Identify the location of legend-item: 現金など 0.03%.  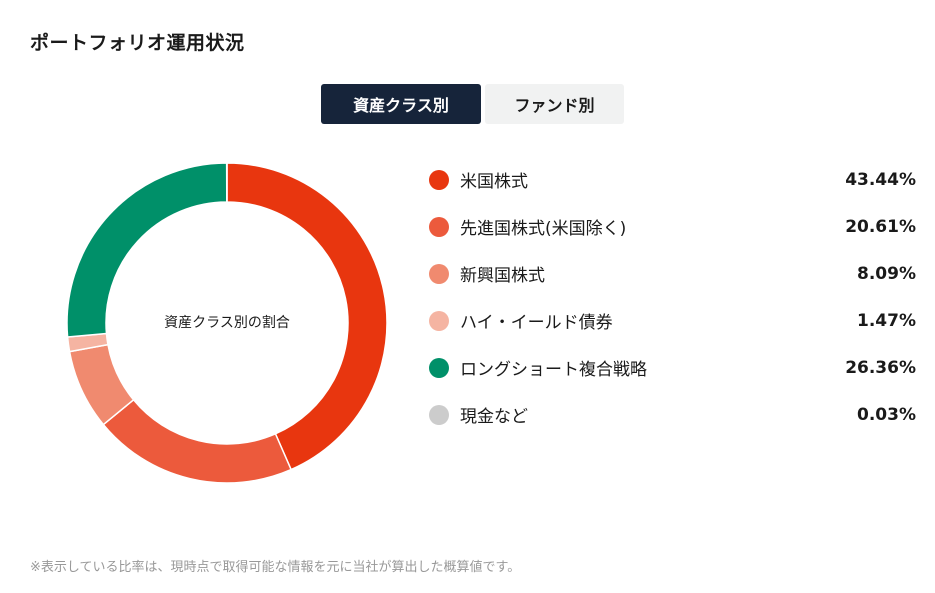
(672, 414).